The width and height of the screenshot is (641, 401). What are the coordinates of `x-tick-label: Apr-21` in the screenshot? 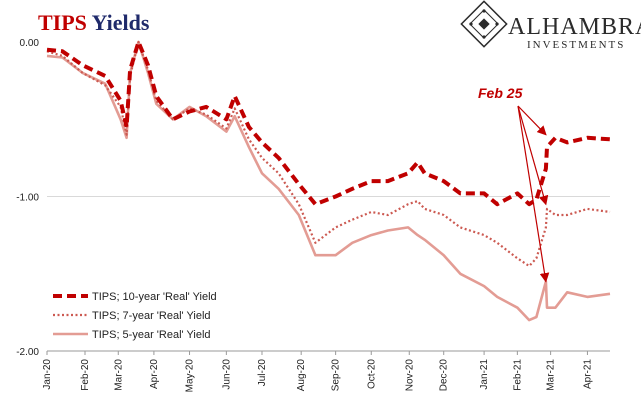 It's located at (587, 374).